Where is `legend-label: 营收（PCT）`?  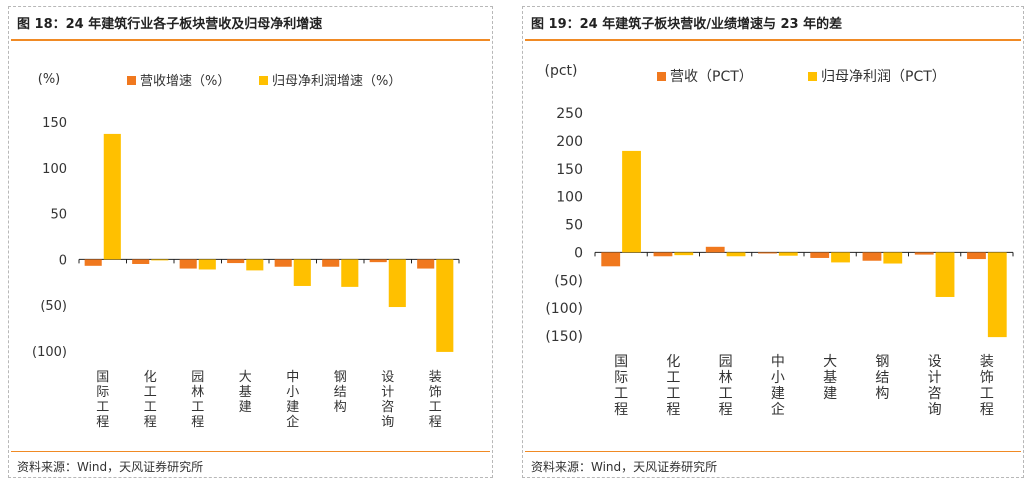 legend-label: 营收（PCT） is located at coordinates (711, 77).